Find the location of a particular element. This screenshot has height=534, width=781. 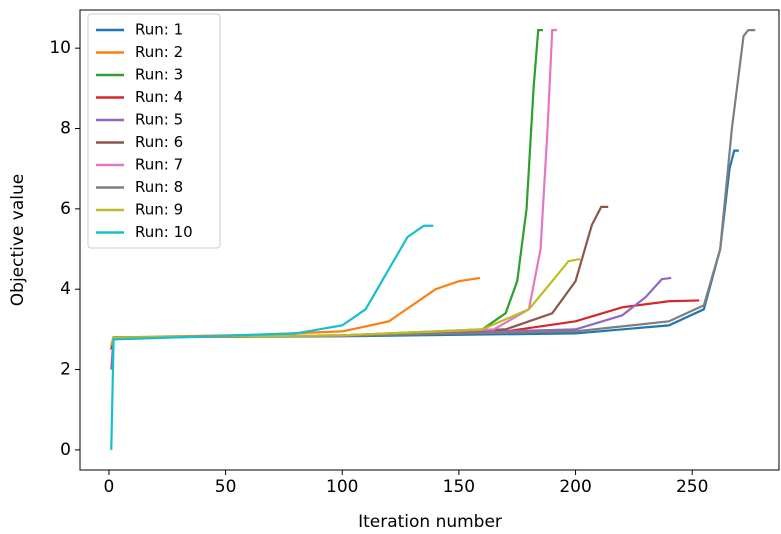

y-tick-label: 2 is located at coordinates (65, 370).